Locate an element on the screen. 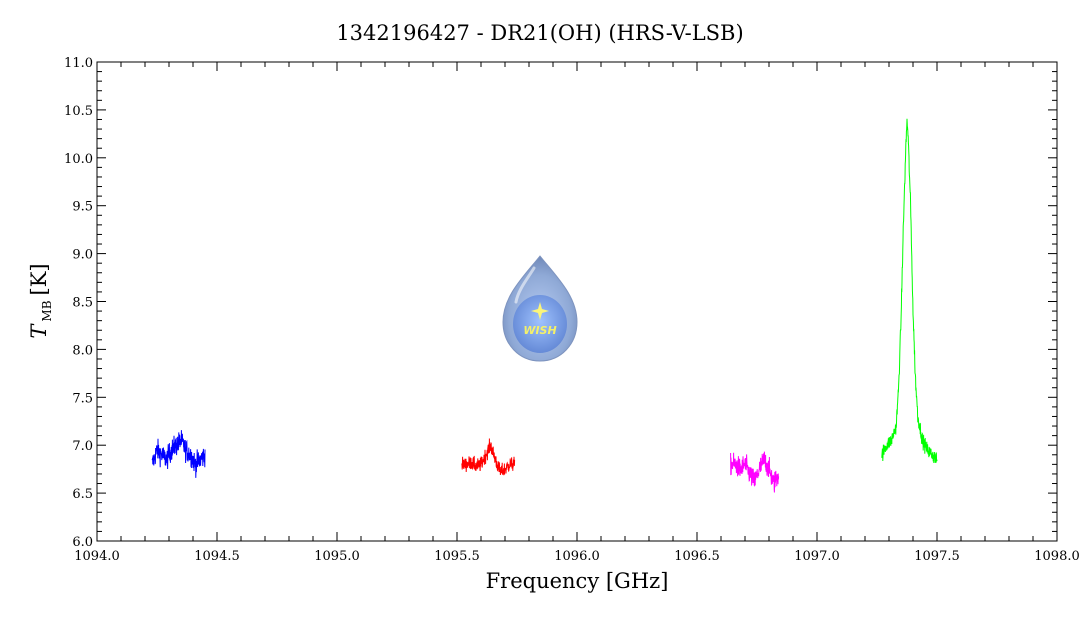  x-tick-label: 1094.5 is located at coordinates (217, 556).